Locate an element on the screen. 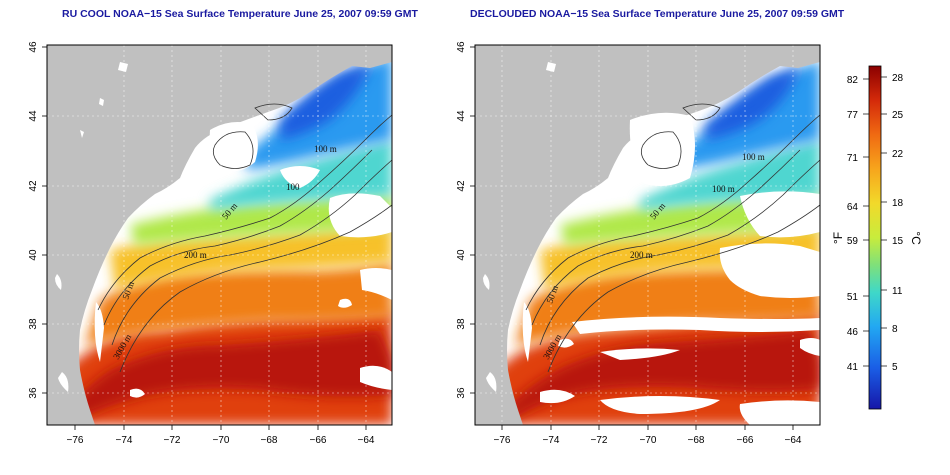 This screenshot has height=475, width=950. colorbar-fahrenheit-tick: 82 is located at coordinates (853, 80).